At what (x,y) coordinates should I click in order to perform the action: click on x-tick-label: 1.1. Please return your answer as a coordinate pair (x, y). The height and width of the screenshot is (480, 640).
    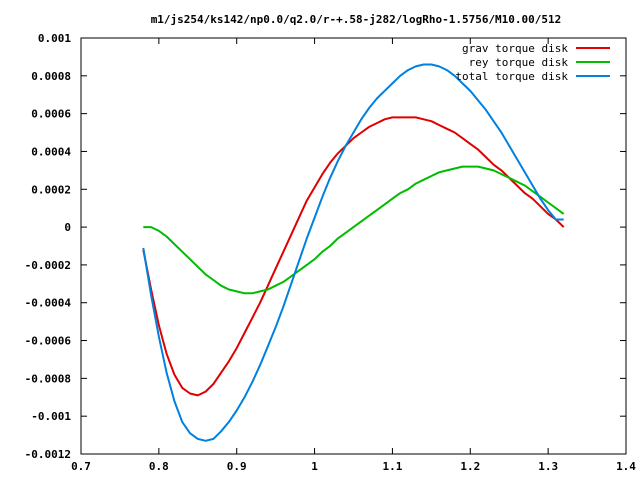
    Looking at the image, I should click on (392, 466).